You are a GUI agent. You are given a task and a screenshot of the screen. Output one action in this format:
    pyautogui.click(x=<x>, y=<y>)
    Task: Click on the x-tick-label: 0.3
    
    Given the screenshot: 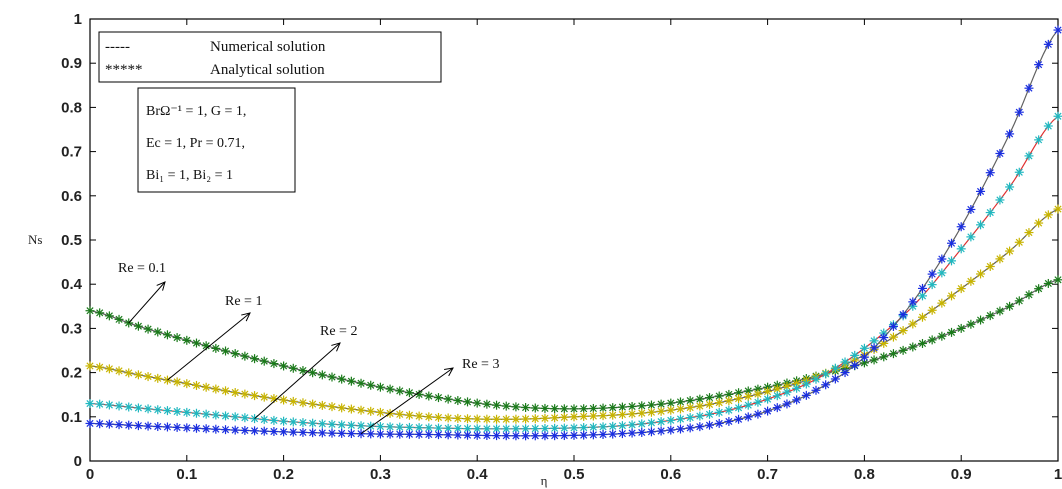 What is the action you would take?
    pyautogui.click(x=380, y=474)
    